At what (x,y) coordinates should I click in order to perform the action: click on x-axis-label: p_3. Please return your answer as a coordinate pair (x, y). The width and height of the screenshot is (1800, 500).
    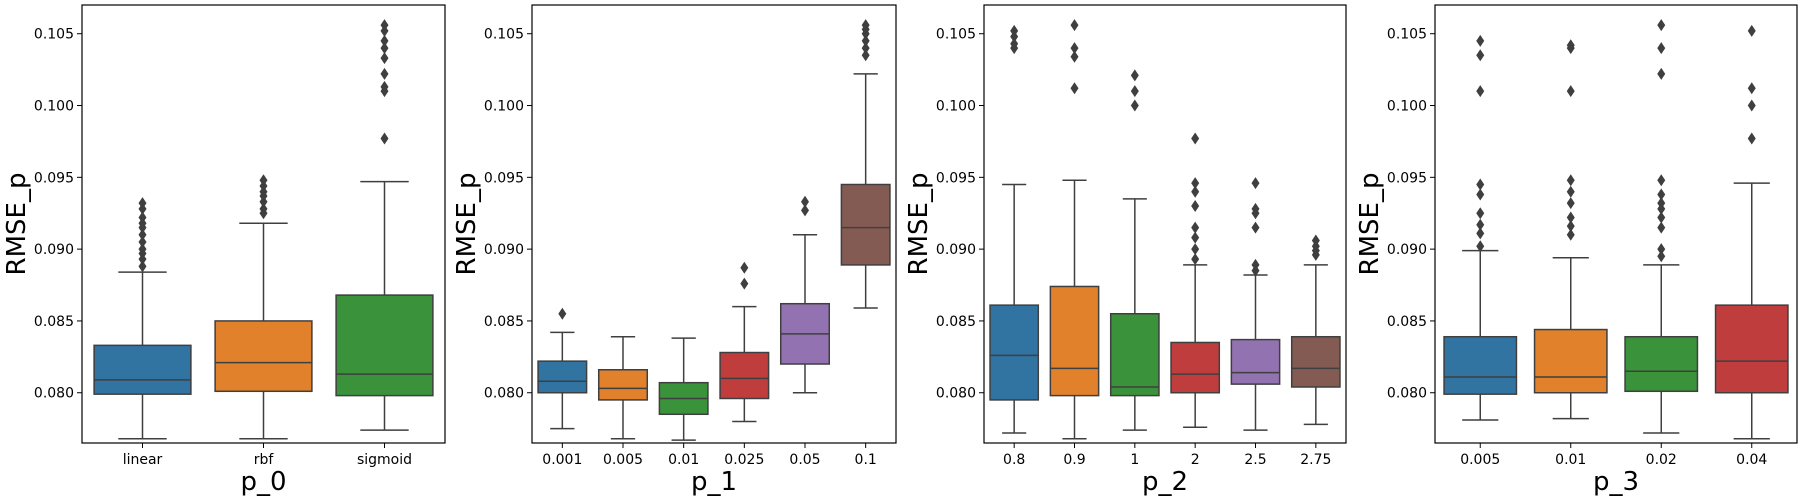
    Looking at the image, I should click on (1616, 482).